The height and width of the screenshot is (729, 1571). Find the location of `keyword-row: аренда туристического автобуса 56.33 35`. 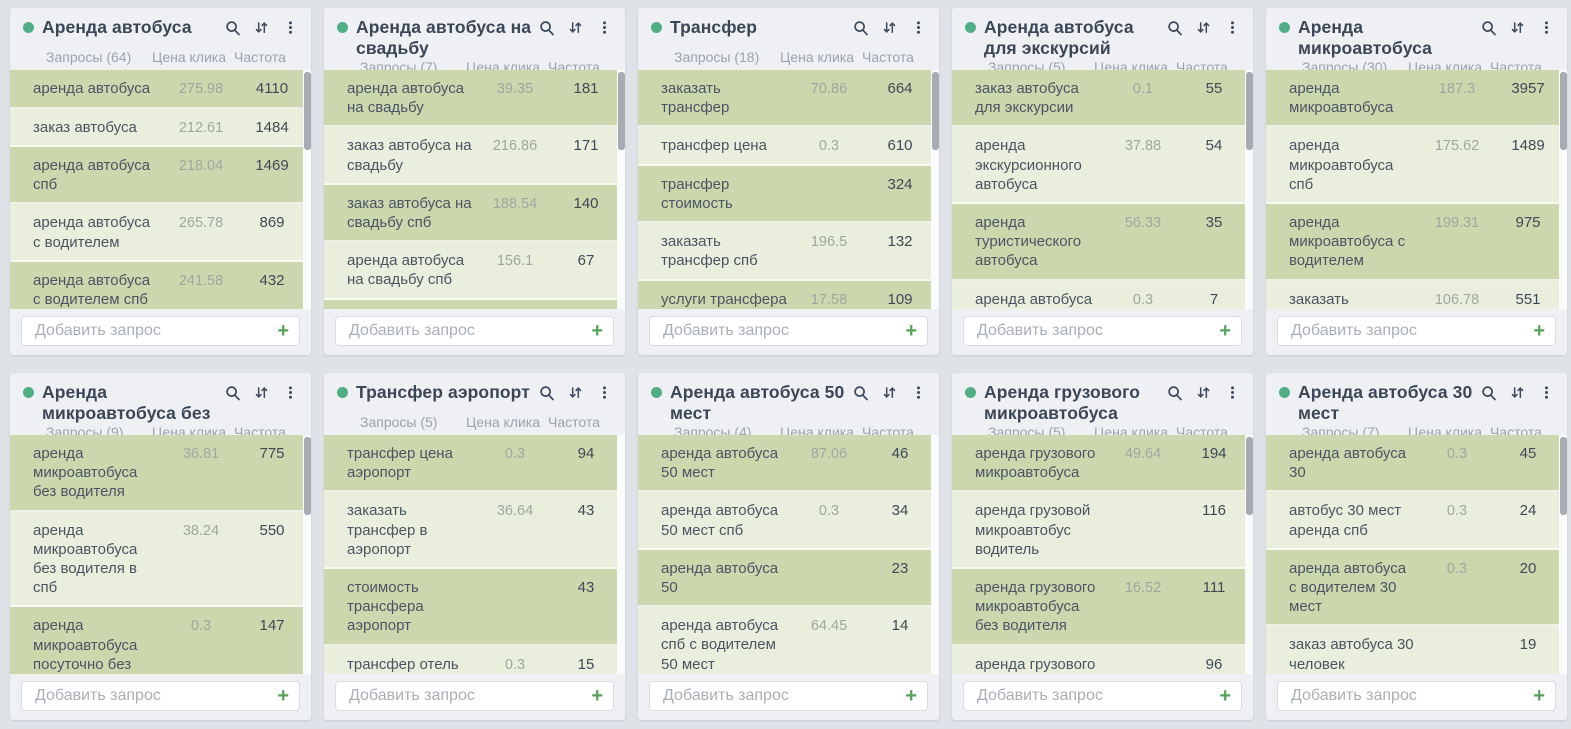

keyword-row: аренда туристического автобуса 56.33 35 is located at coordinates (1098, 242).